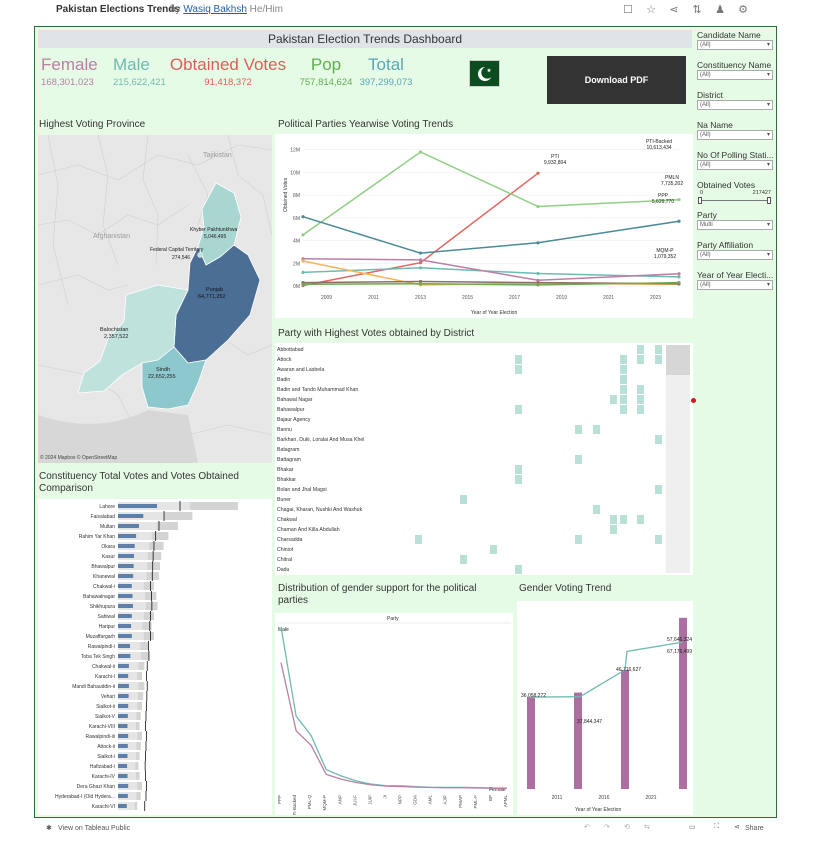 The width and height of the screenshot is (826, 841). Describe the element at coordinates (628, 10) in the screenshot. I see `feedback-icon: ☐` at that location.